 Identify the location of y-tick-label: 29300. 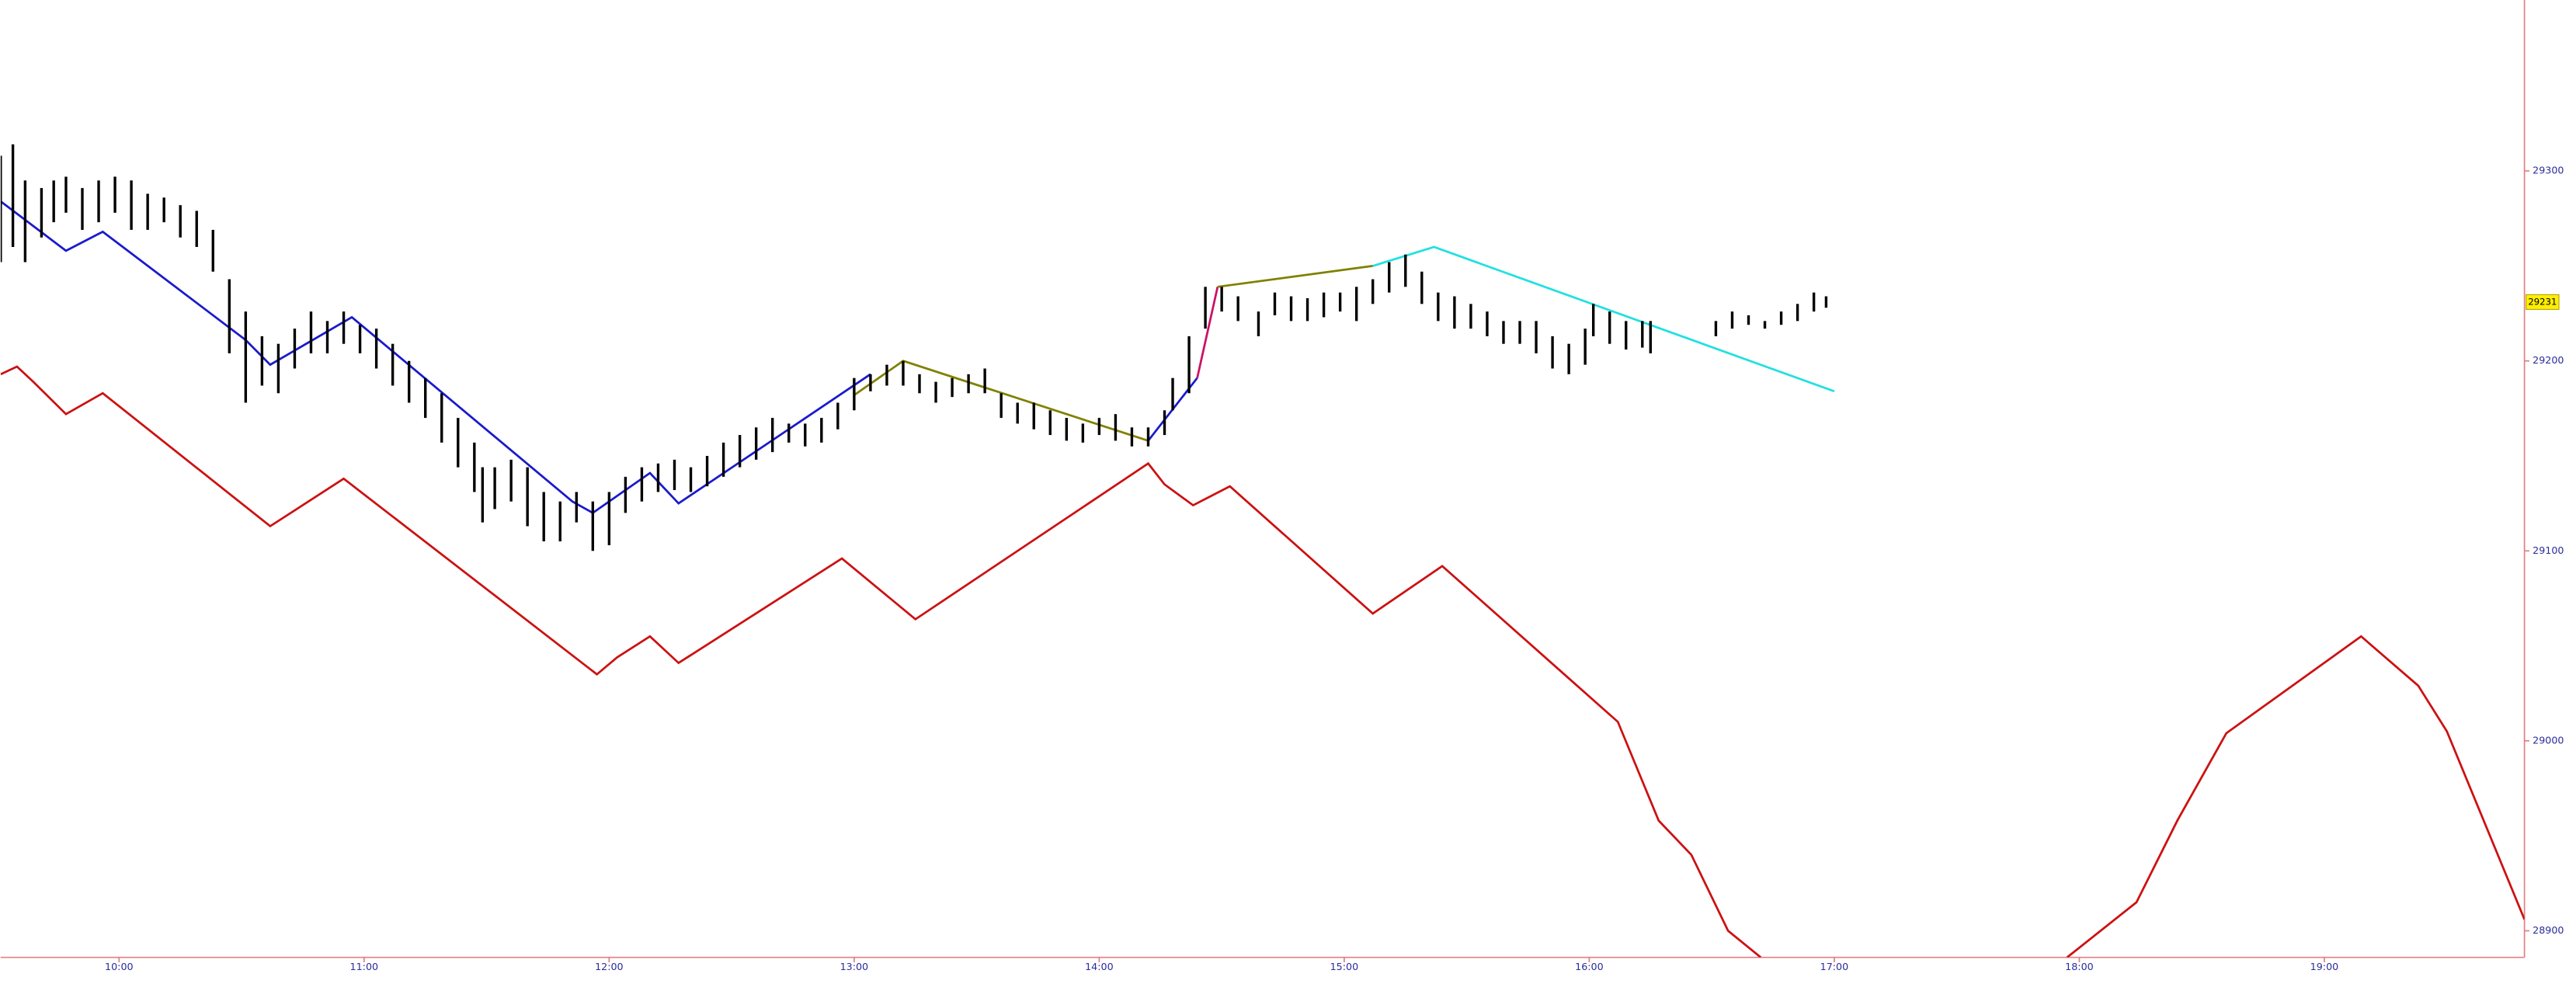
(2548, 170).